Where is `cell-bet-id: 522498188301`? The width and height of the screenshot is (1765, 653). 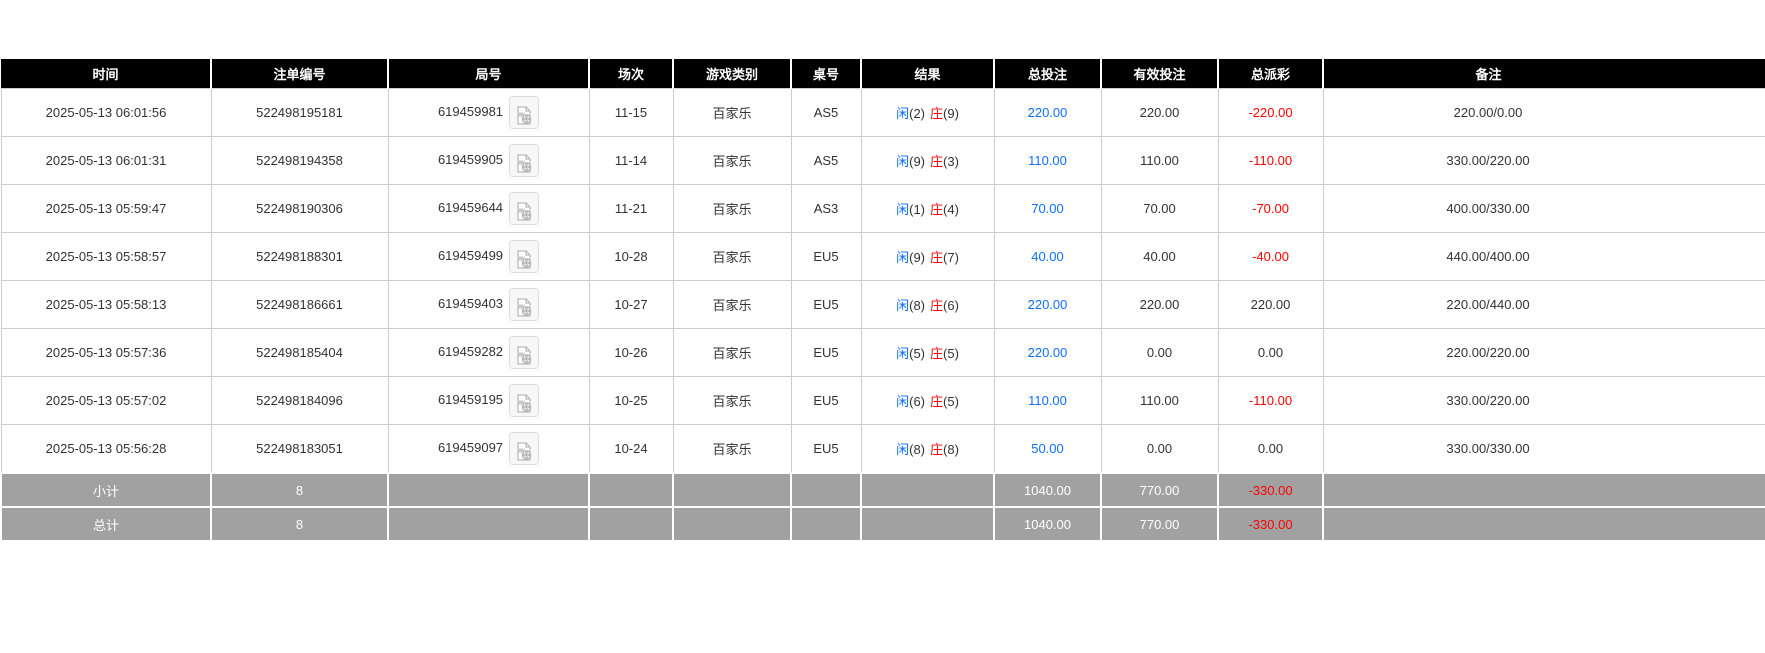
cell-bet-id: 522498188301 is located at coordinates (299, 256).